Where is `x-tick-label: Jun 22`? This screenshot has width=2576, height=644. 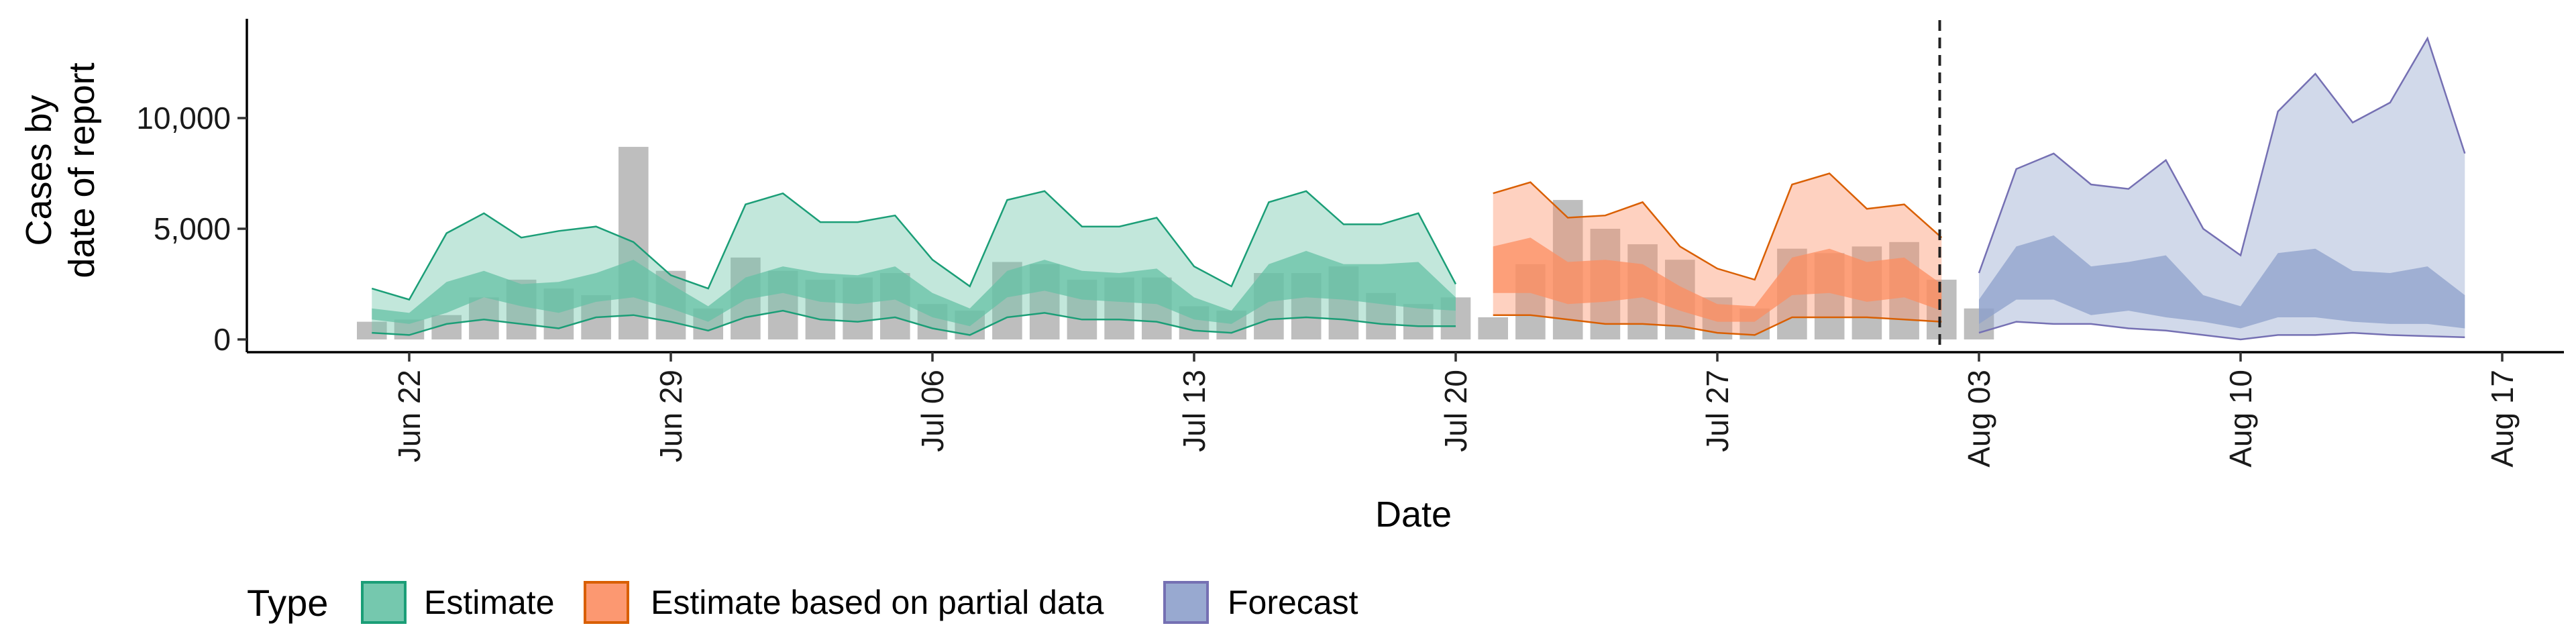 x-tick-label: Jun 22 is located at coordinates (409, 416).